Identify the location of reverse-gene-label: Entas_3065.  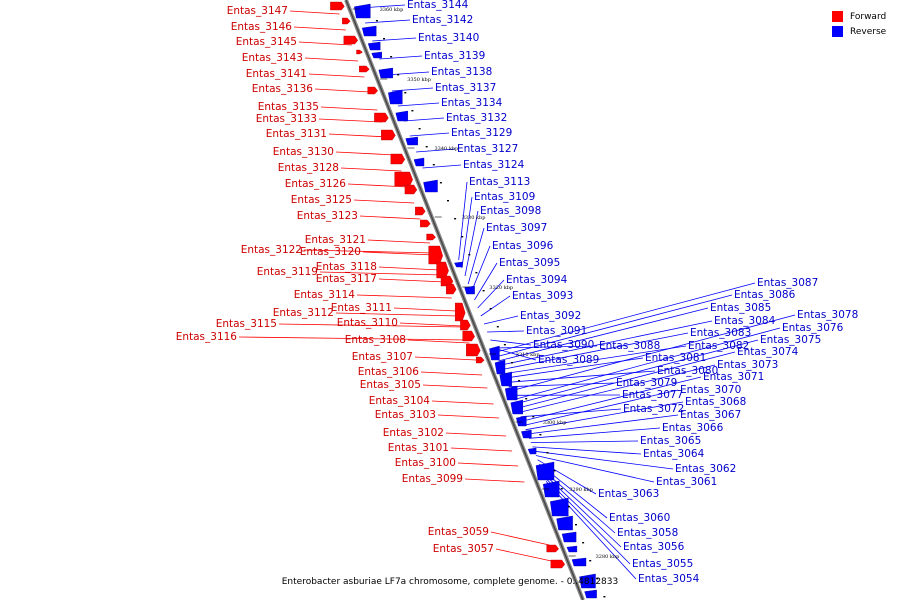
(670, 441).